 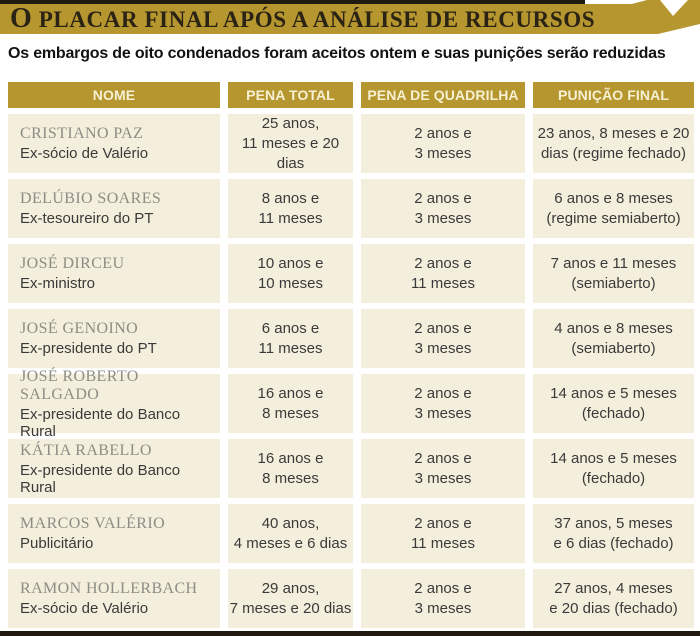 I want to click on pena-total-cell: 6 anos e 11 meses, so click(x=290, y=338).